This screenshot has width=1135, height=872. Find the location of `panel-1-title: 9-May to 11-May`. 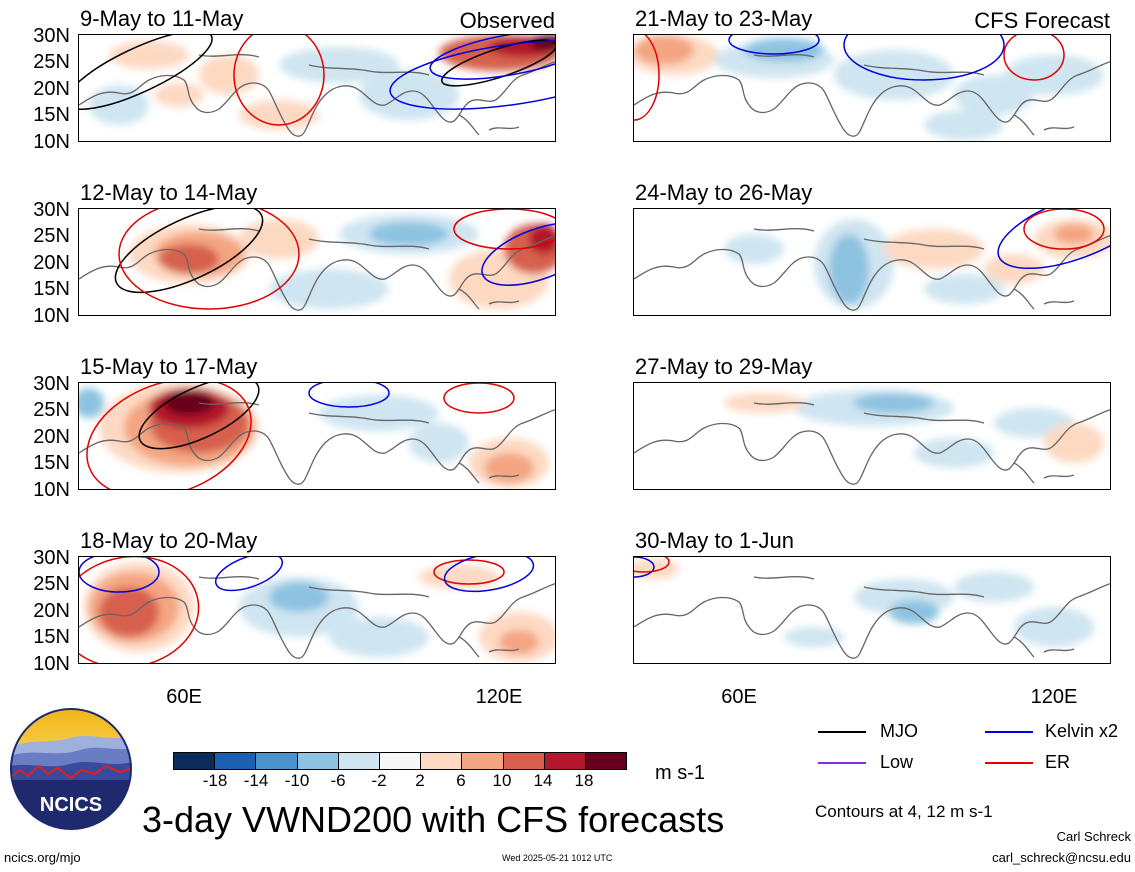

panel-1-title: 9-May to 11-May is located at coordinates (162, 18).